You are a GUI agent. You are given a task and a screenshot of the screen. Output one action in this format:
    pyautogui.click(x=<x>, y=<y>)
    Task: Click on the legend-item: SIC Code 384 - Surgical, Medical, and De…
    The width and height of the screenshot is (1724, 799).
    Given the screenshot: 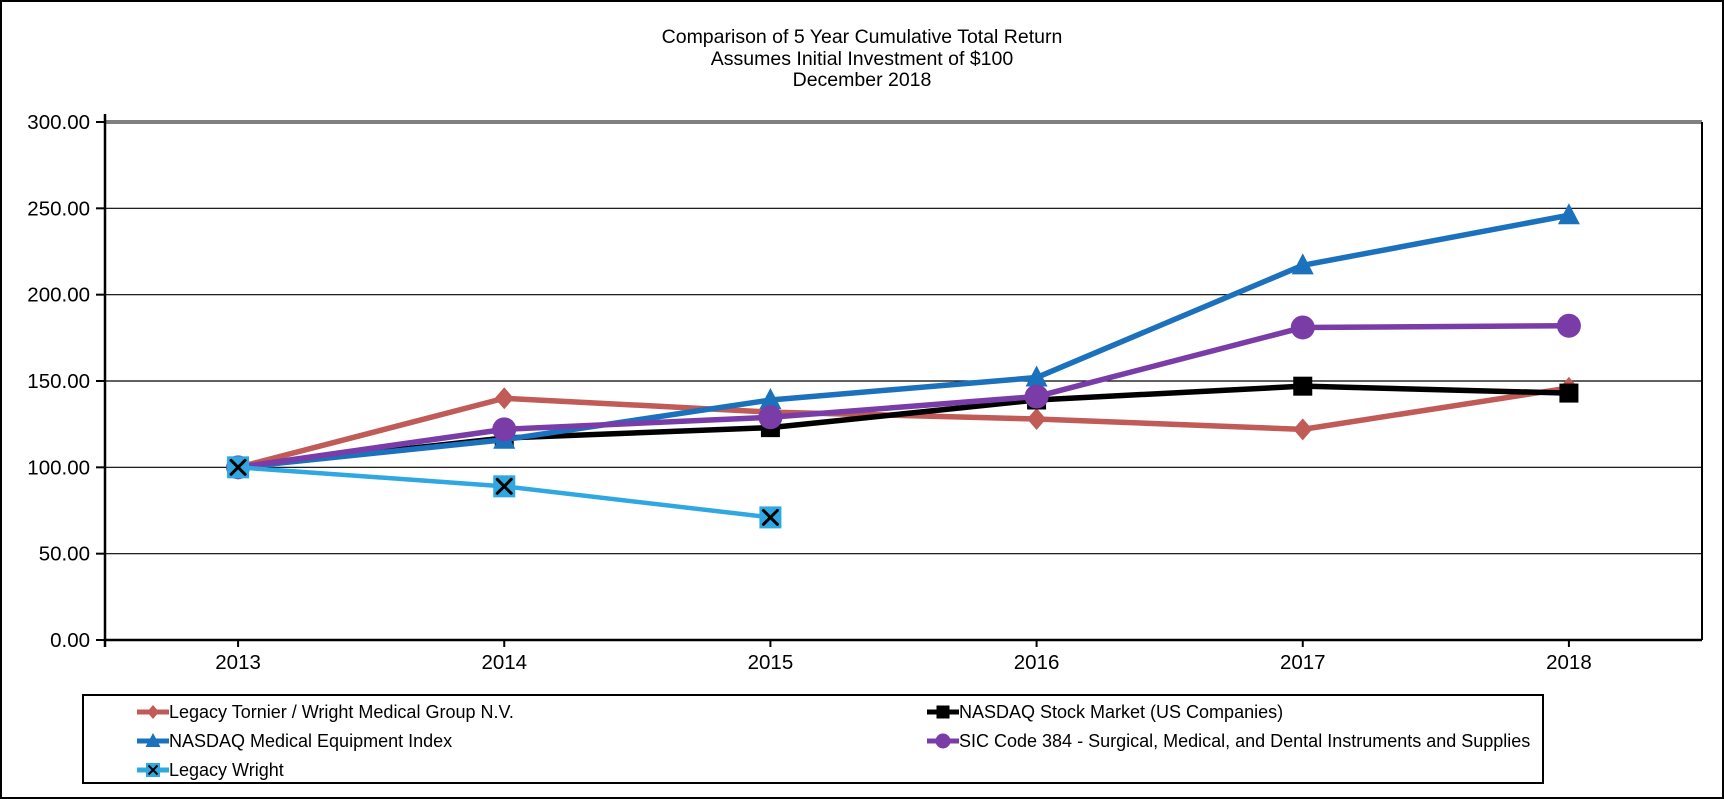 What is the action you would take?
    pyautogui.click(x=1228, y=741)
    